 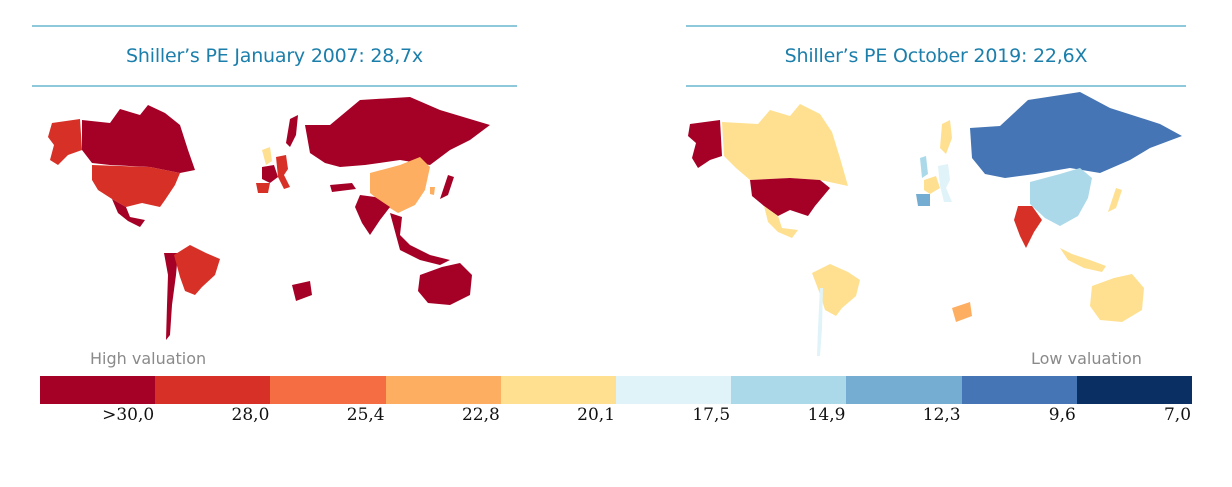 I want to click on left-map-title-bar: Shiller’s PE January 2007: 28,7x, so click(x=274, y=56).